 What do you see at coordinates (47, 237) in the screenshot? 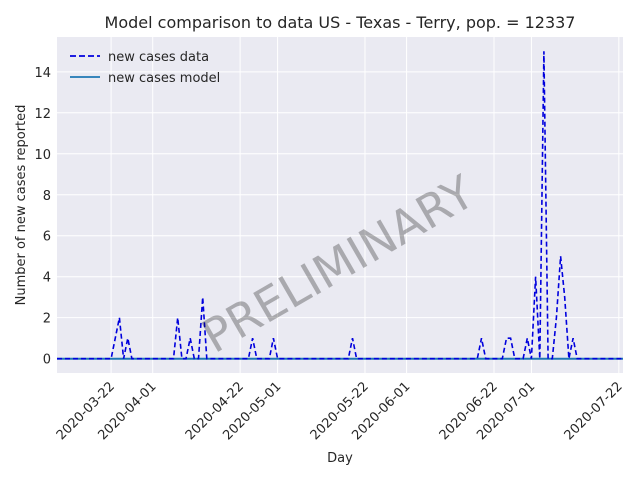
I see `y-tick-label: 6` at bounding box center [47, 237].